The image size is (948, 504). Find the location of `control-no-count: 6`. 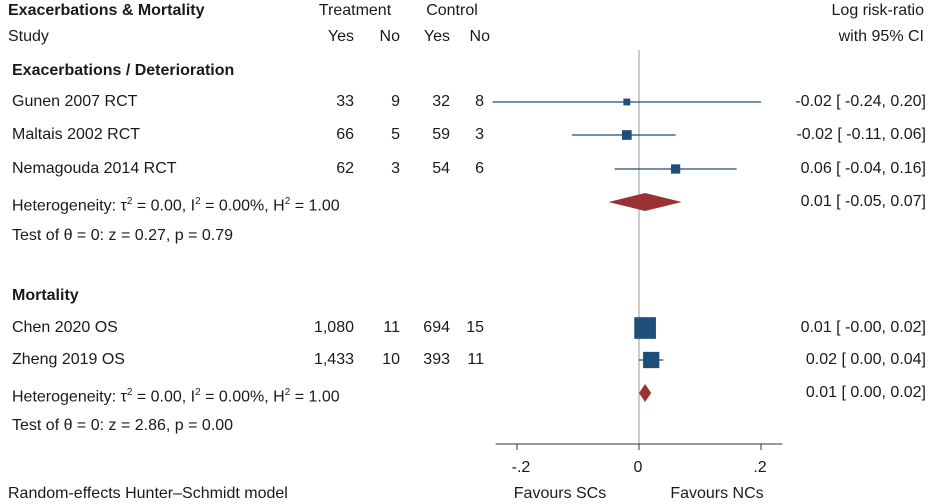

control-no-count: 6 is located at coordinates (479, 168).